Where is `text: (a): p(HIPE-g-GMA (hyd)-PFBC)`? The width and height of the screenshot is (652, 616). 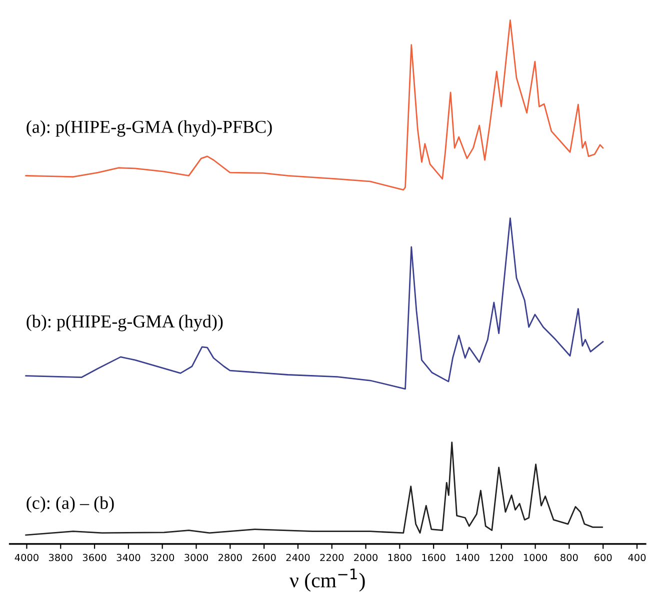
text: (a): p(HIPE-g-GMA (hyd)-PFBC) is located at coordinates (149, 128).